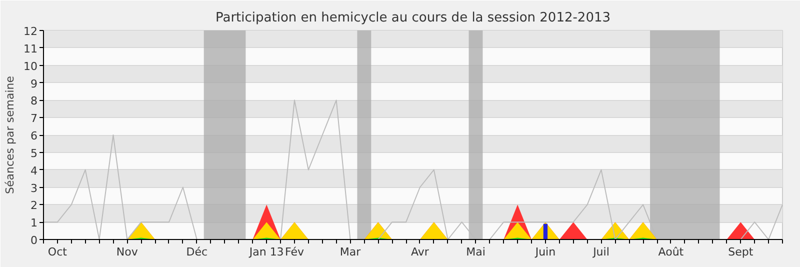 This screenshot has height=267, width=800. I want to click on y-tick-label: 11, so click(31, 49).